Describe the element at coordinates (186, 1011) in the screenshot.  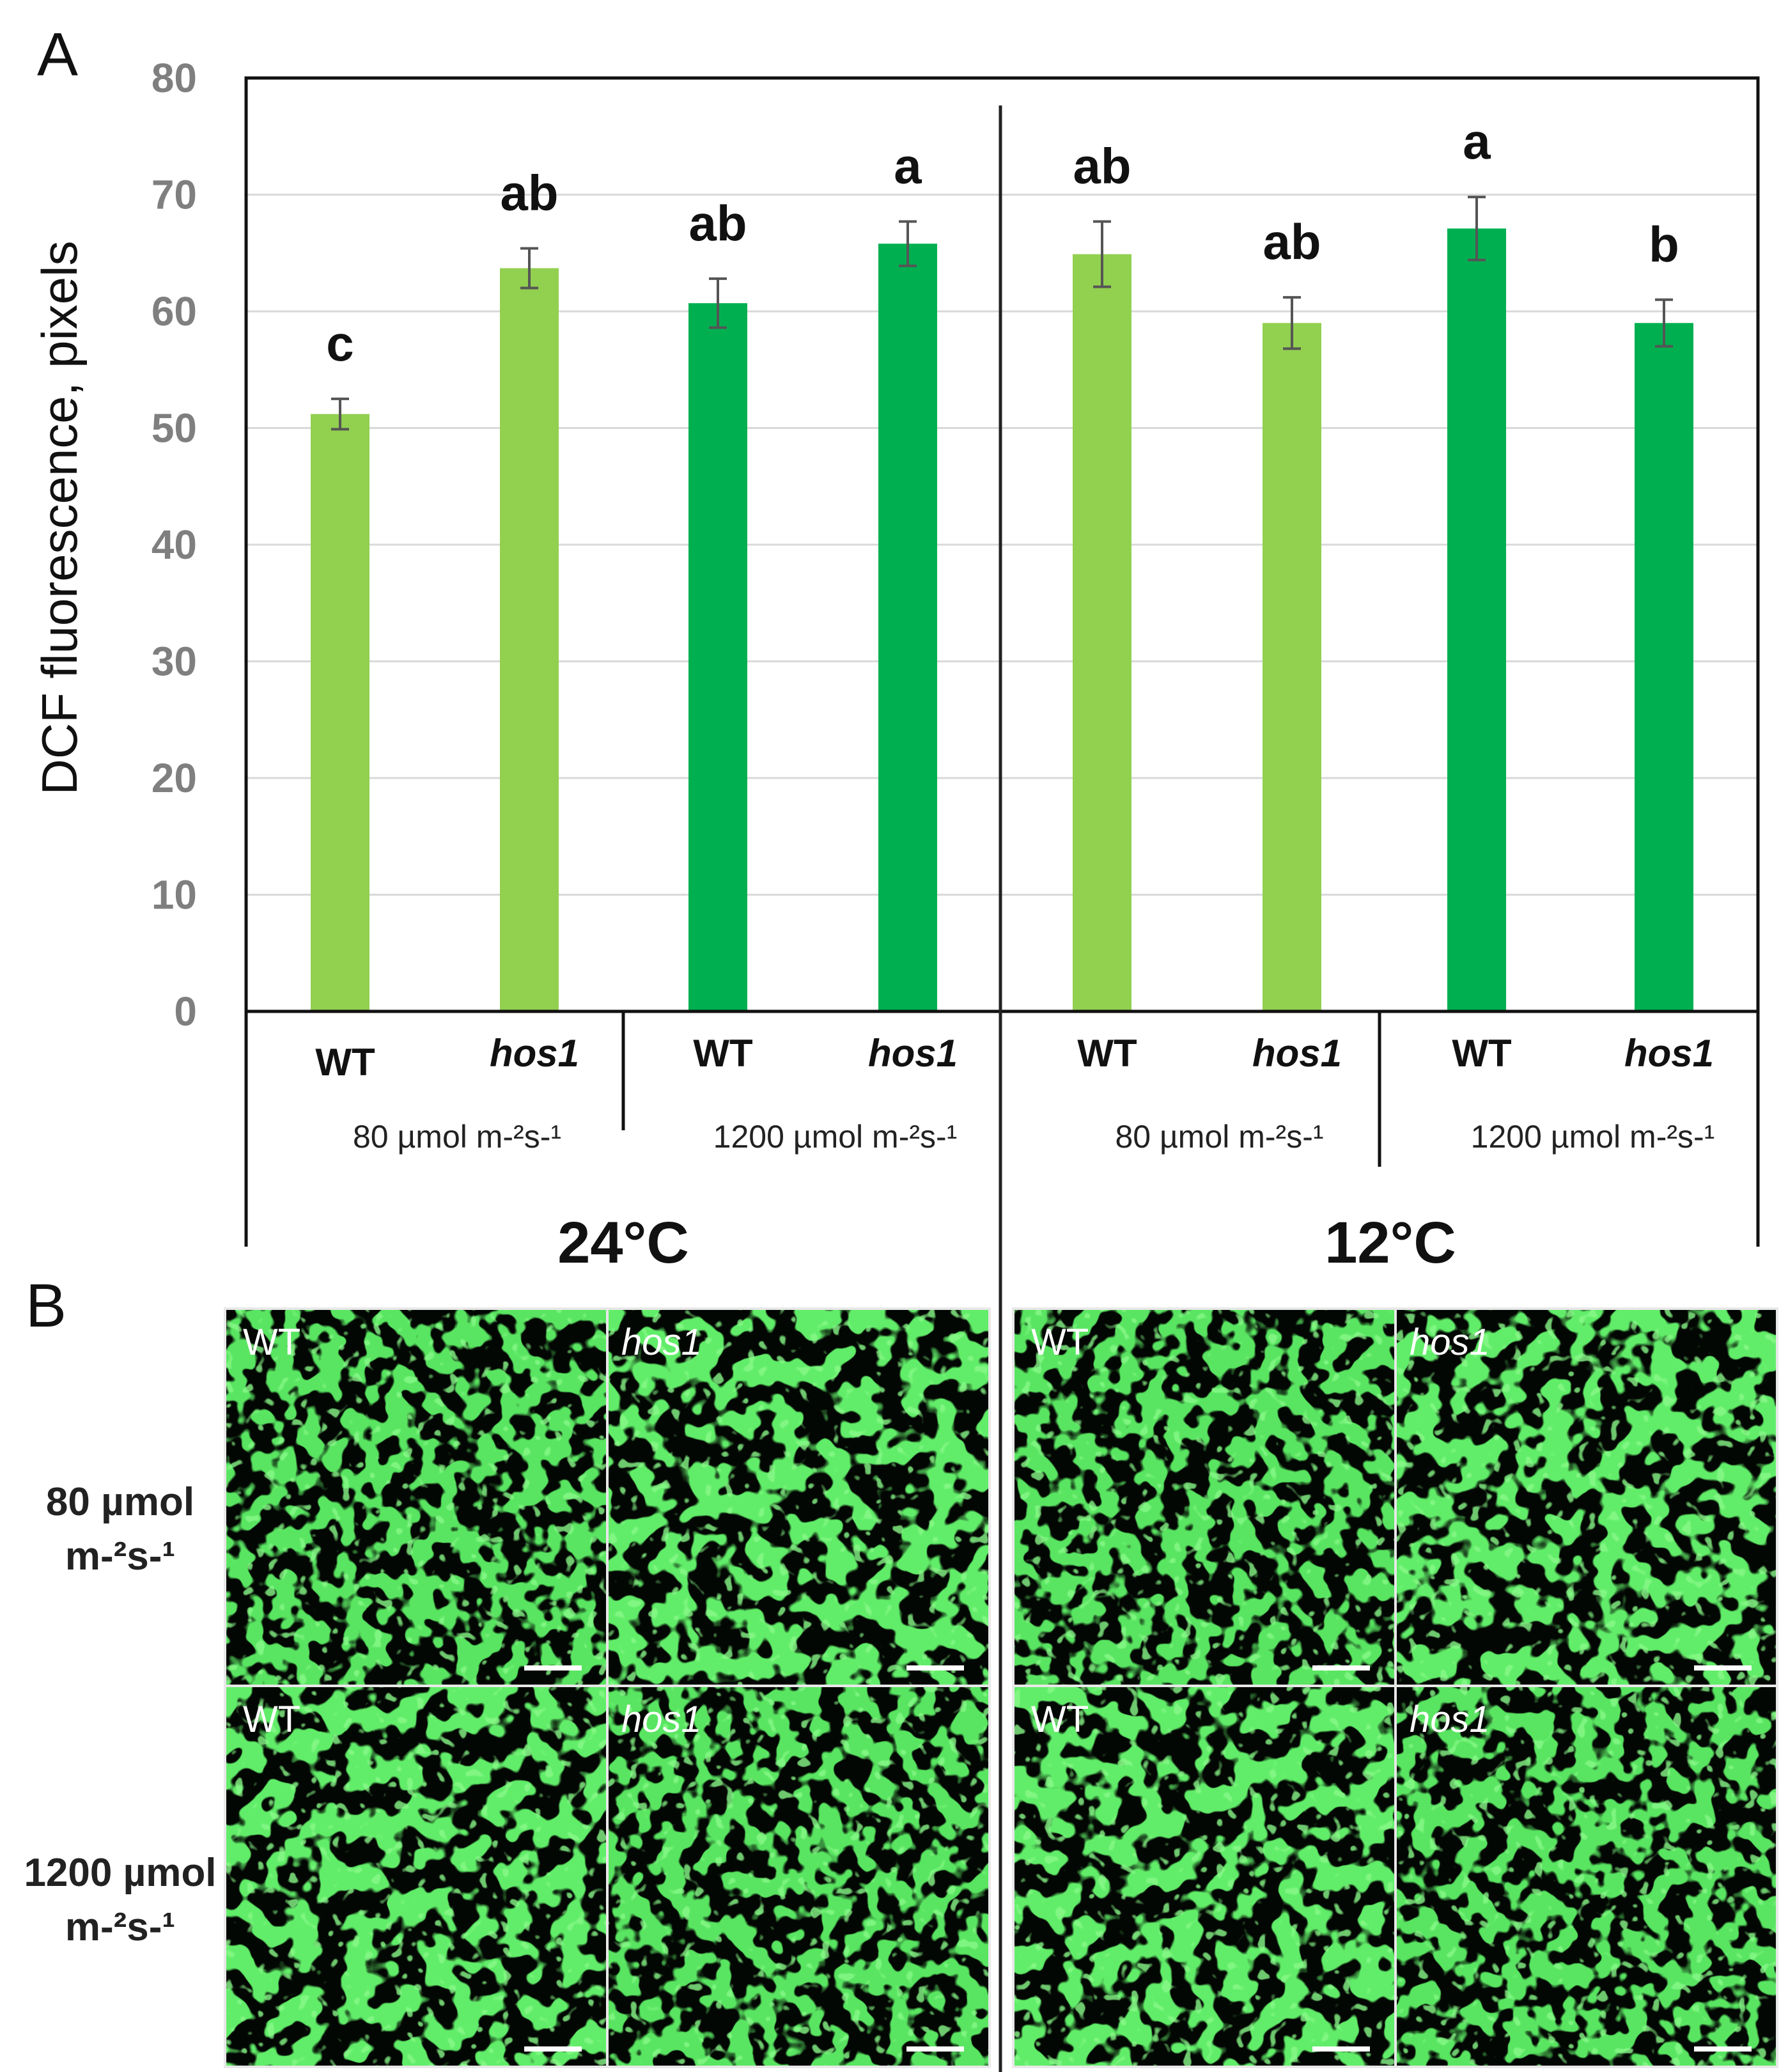
I see `y-tick-label: 0` at that location.